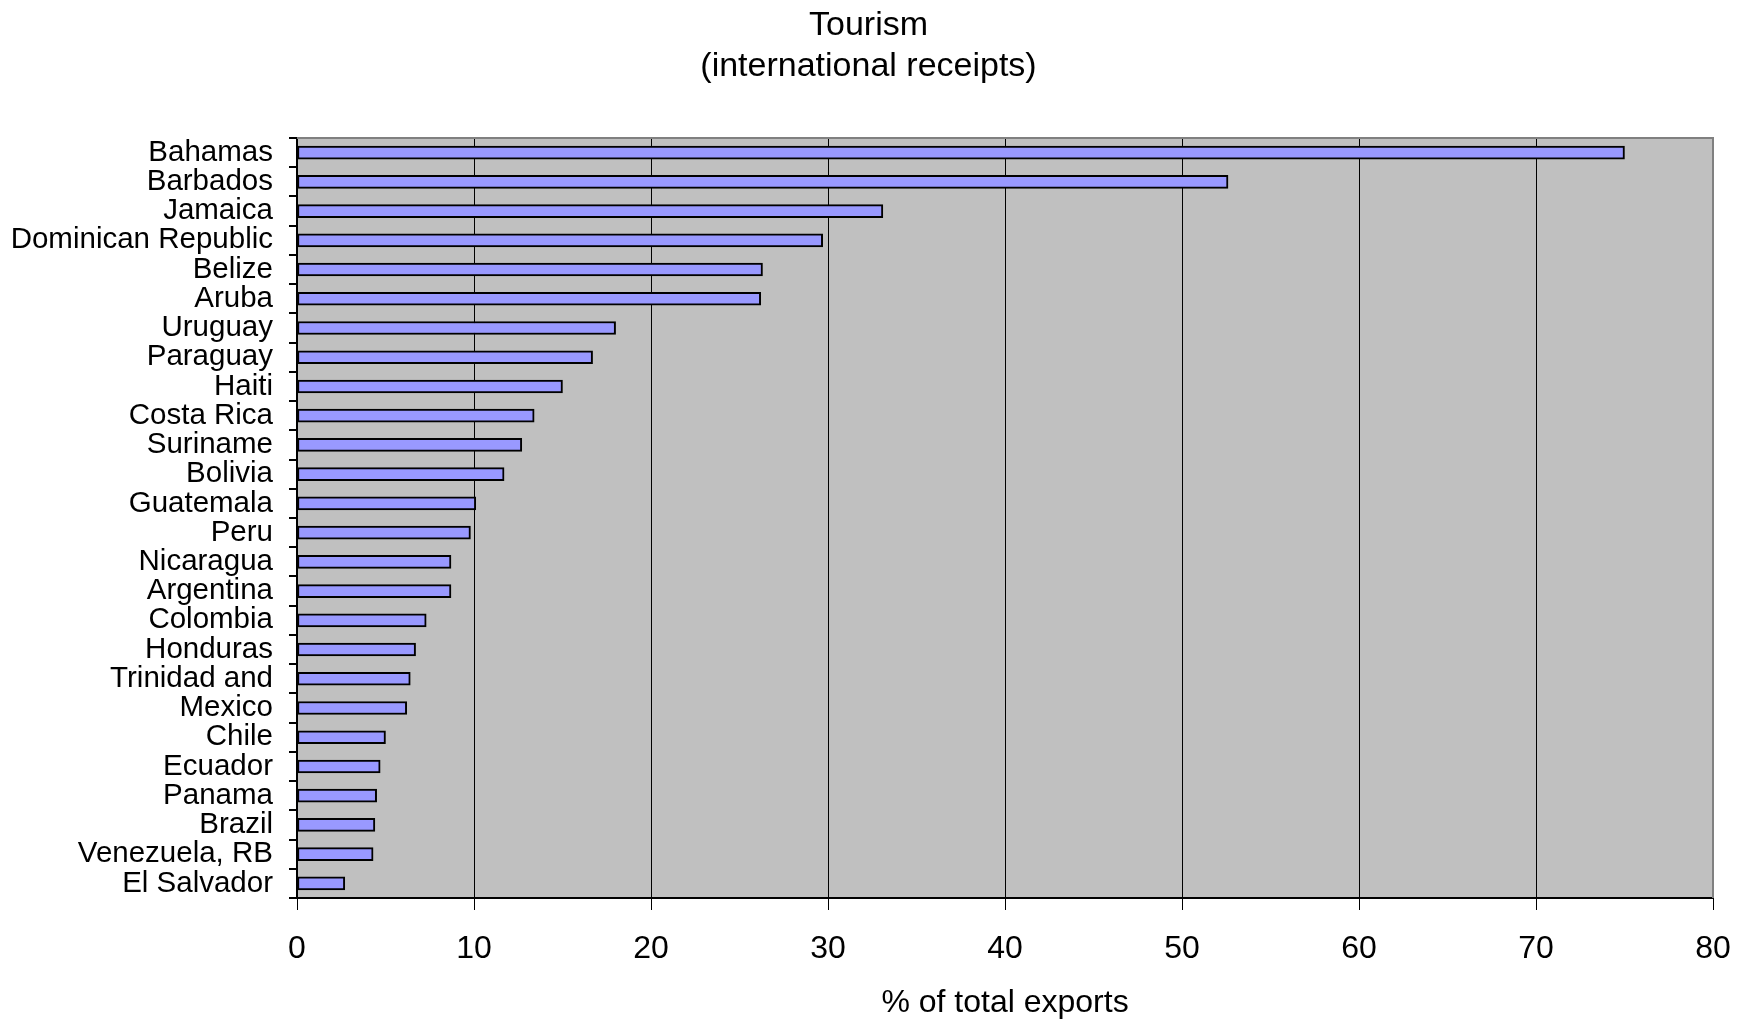 The width and height of the screenshot is (1737, 1024). Describe the element at coordinates (1536, 947) in the screenshot. I see `x-tick-label: 70` at that location.